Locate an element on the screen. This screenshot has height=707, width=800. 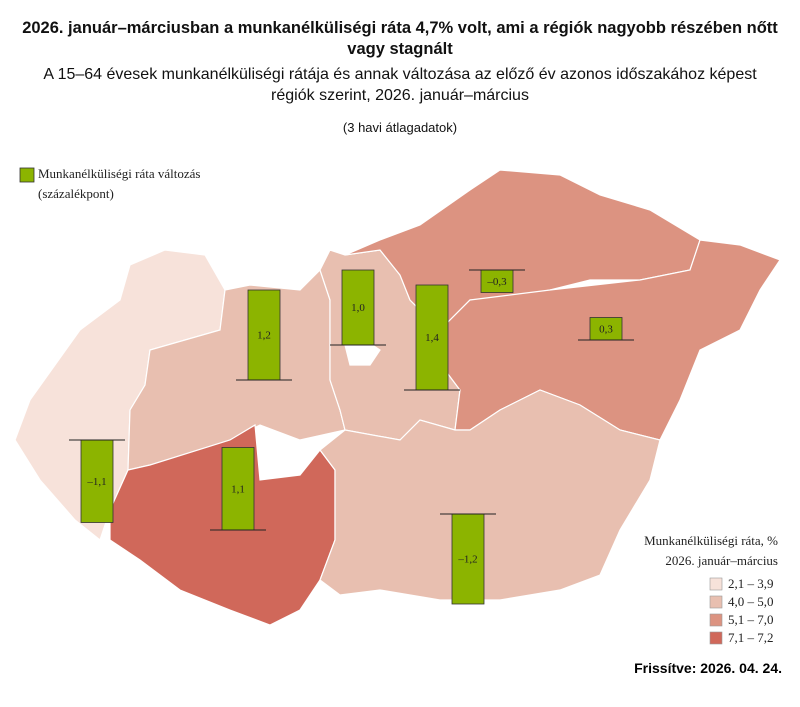
region is located at coordinates (490, 495).